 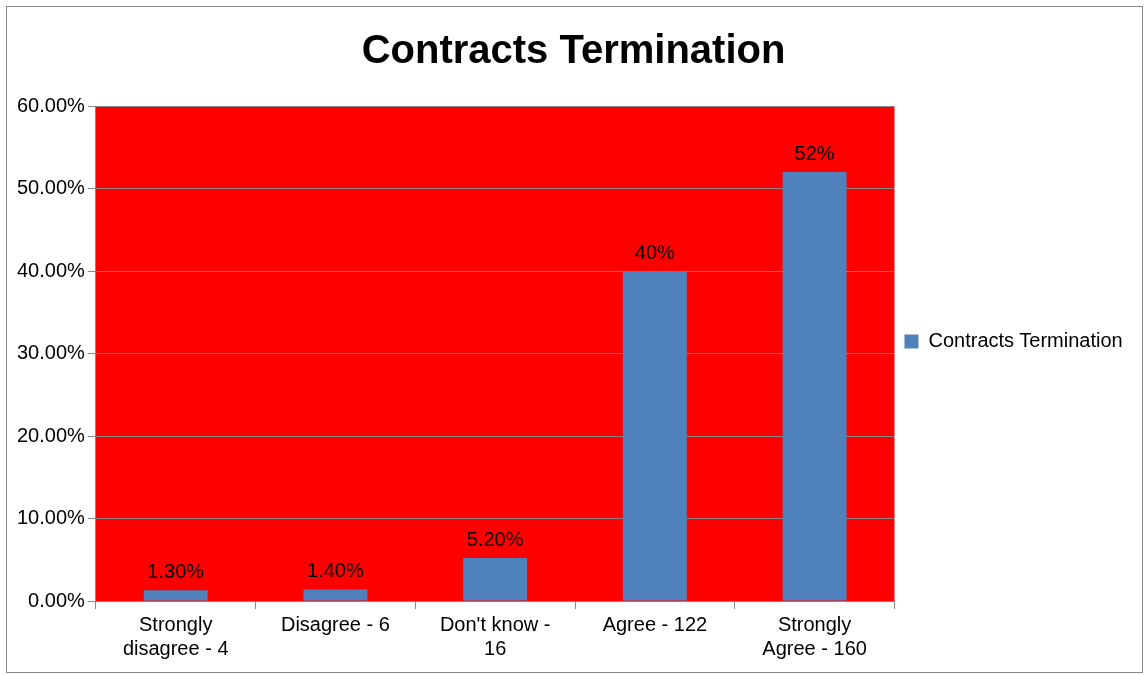 I want to click on data-label: 1.30%, so click(x=176, y=570).